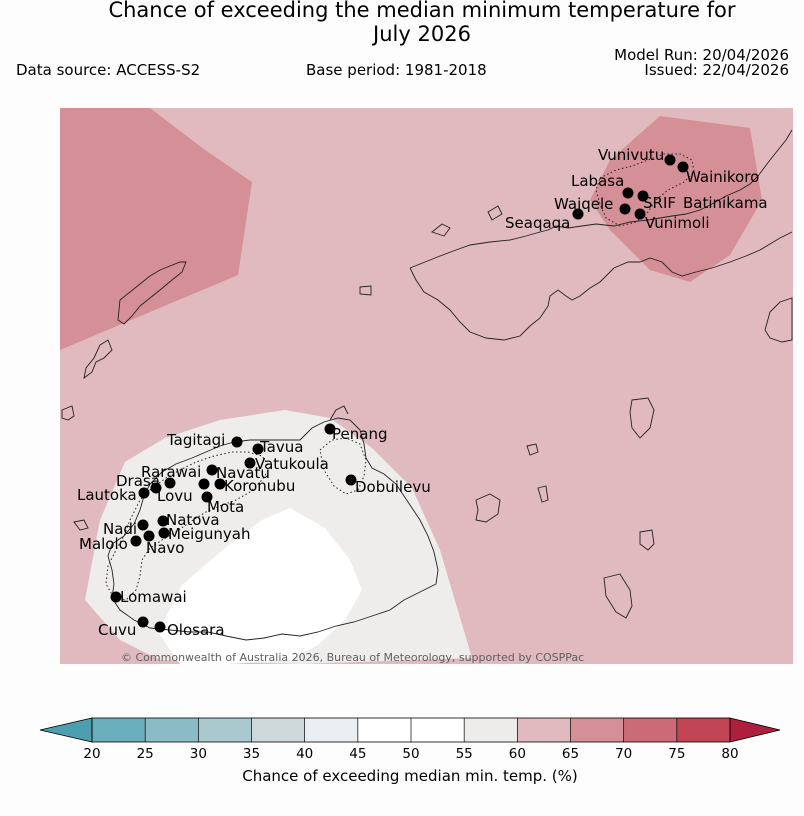 Image resolution: width=804 pixels, height=816 pixels. I want to click on title-line-2: July 2026, so click(422, 34).